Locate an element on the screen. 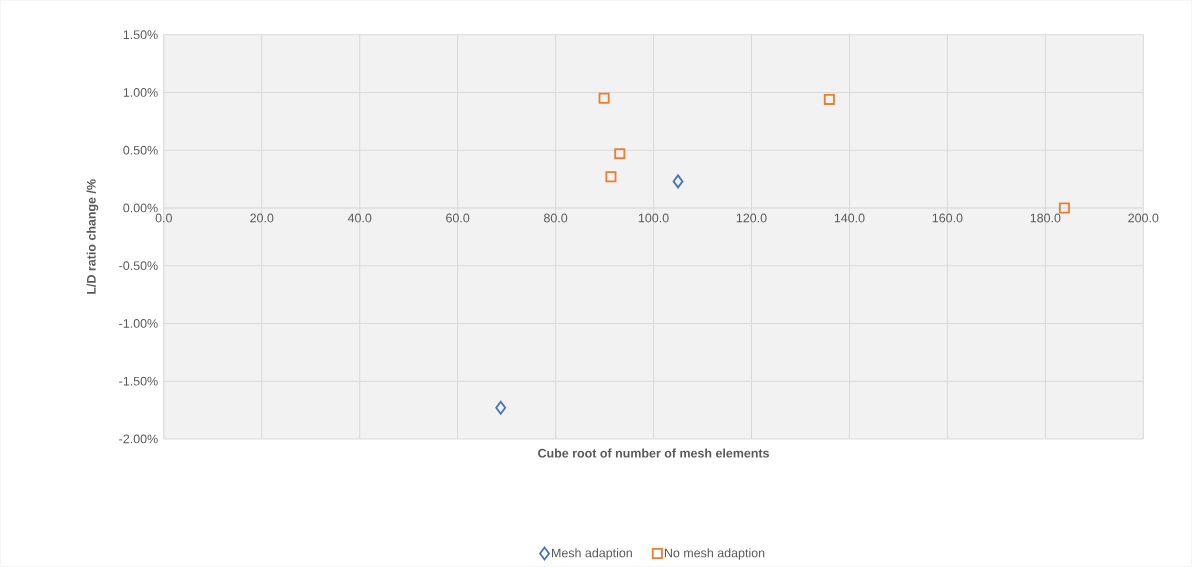 The image size is (1192, 567). x-axis-title: Cube root of number of mesh elements is located at coordinates (653, 453).